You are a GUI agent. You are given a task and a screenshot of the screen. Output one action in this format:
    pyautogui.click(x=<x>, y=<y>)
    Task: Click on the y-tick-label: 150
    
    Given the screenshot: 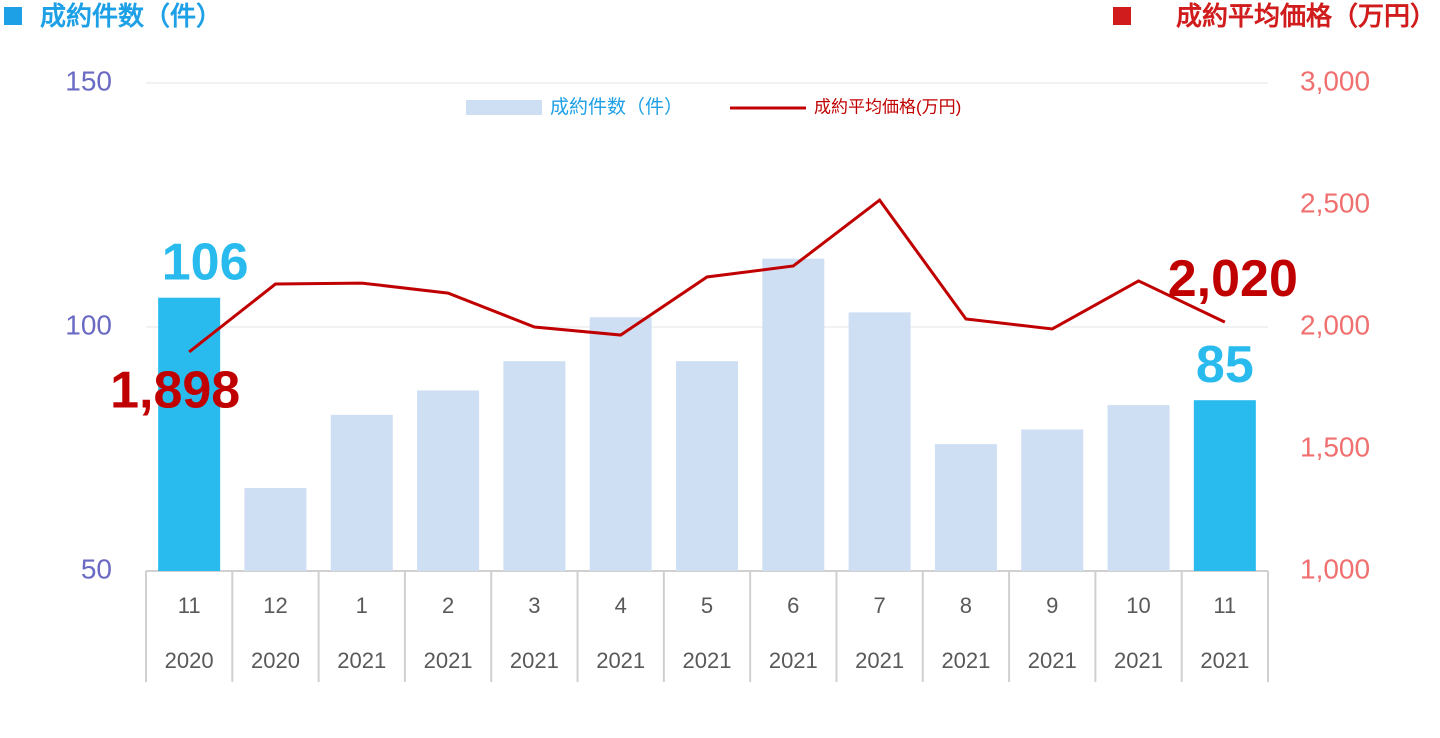 What is the action you would take?
    pyautogui.click(x=88, y=80)
    